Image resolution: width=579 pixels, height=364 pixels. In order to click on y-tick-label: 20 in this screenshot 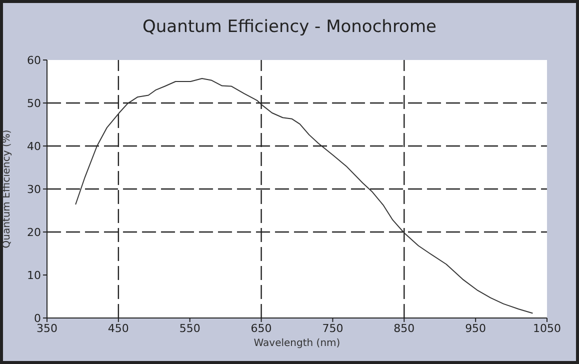, I will do `click(34, 232)`.